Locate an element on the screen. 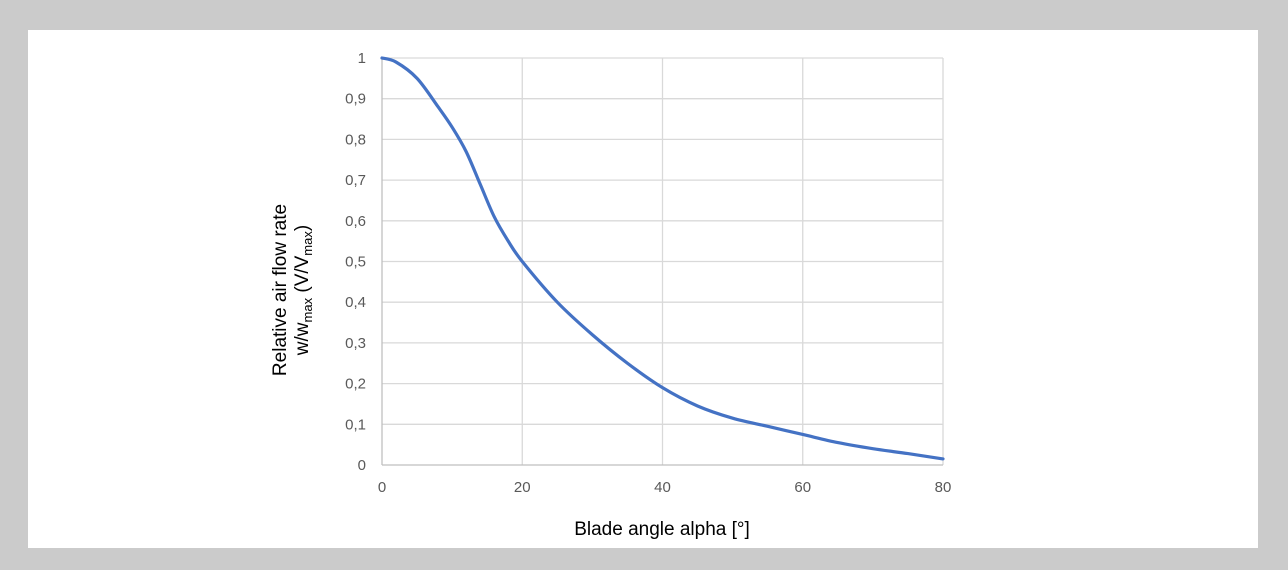 This screenshot has height=570, width=1288. y-title-close: ) is located at coordinates (302, 228).